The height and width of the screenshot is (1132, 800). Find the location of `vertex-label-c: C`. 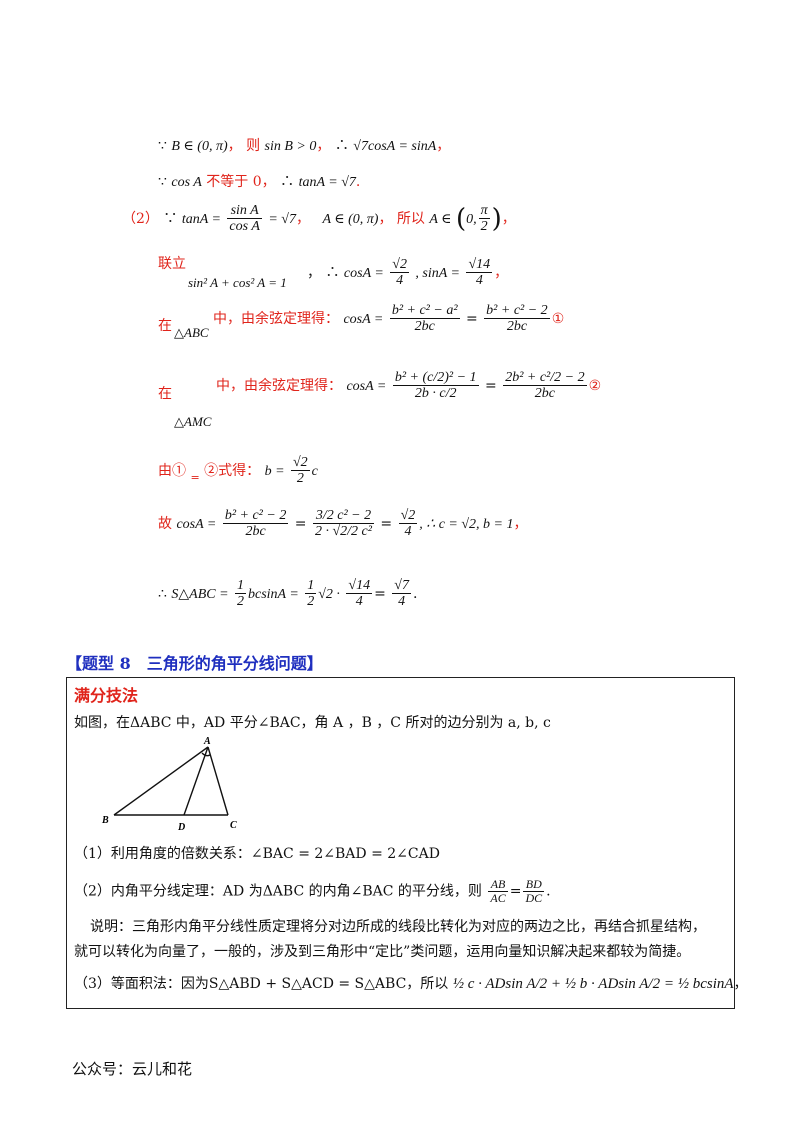

vertex-label-c: C is located at coordinates (233, 825).